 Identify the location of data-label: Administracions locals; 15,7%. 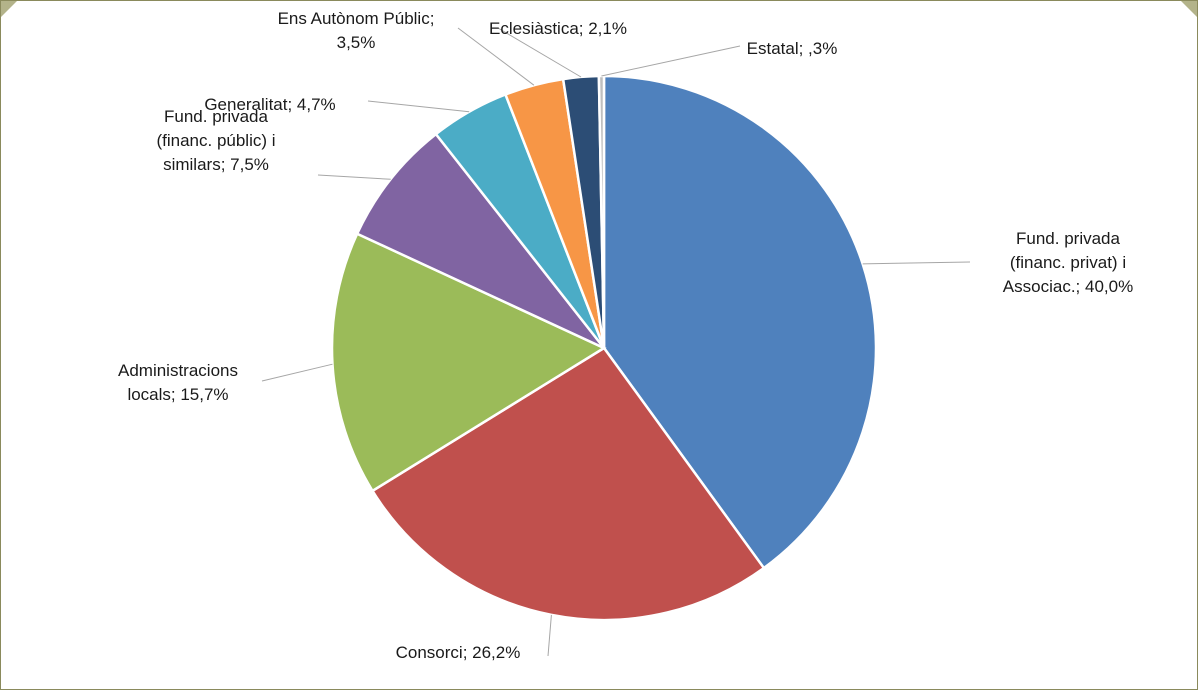
(178, 382).